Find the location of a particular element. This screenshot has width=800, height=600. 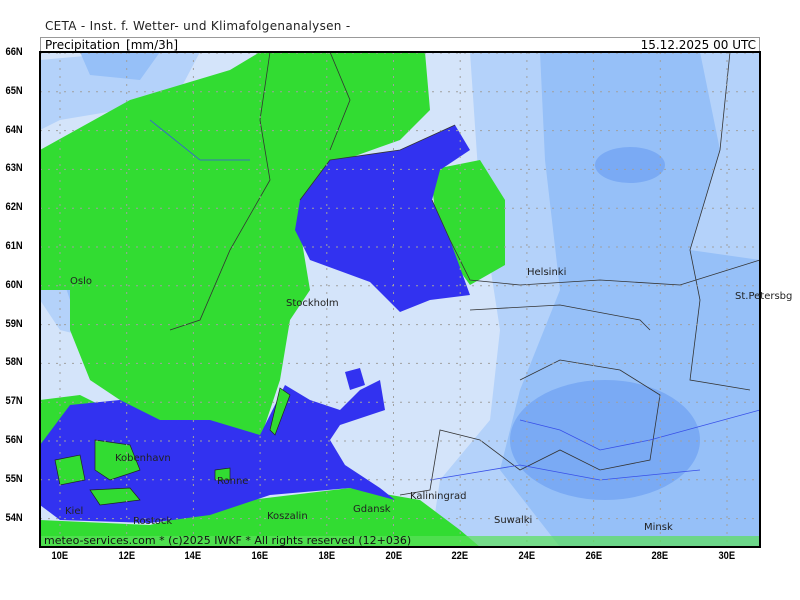

lat-tick-label: 54N is located at coordinates (14, 517).